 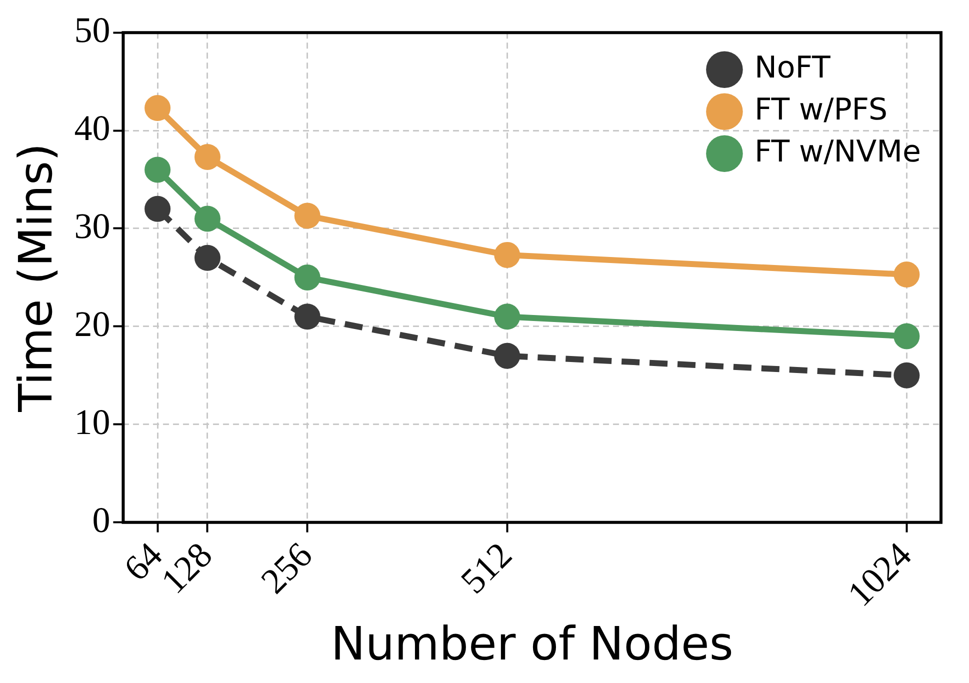 I want to click on y-tick-label: 20, so click(x=92, y=324).